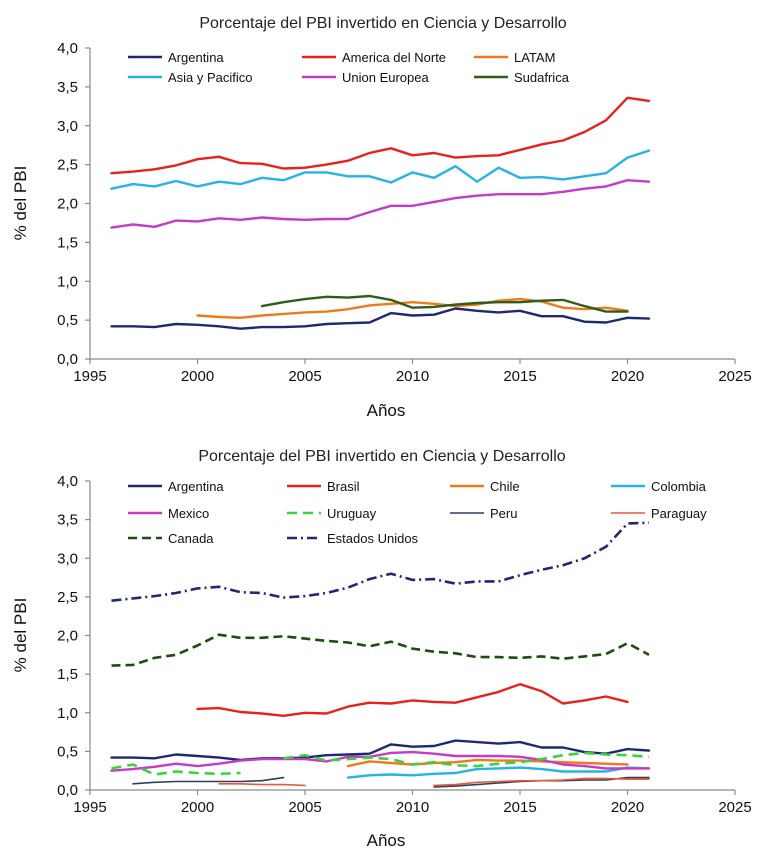 Image resolution: width=768 pixels, height=859 pixels. I want to click on legend-entry-canada: Canada, so click(171, 538).